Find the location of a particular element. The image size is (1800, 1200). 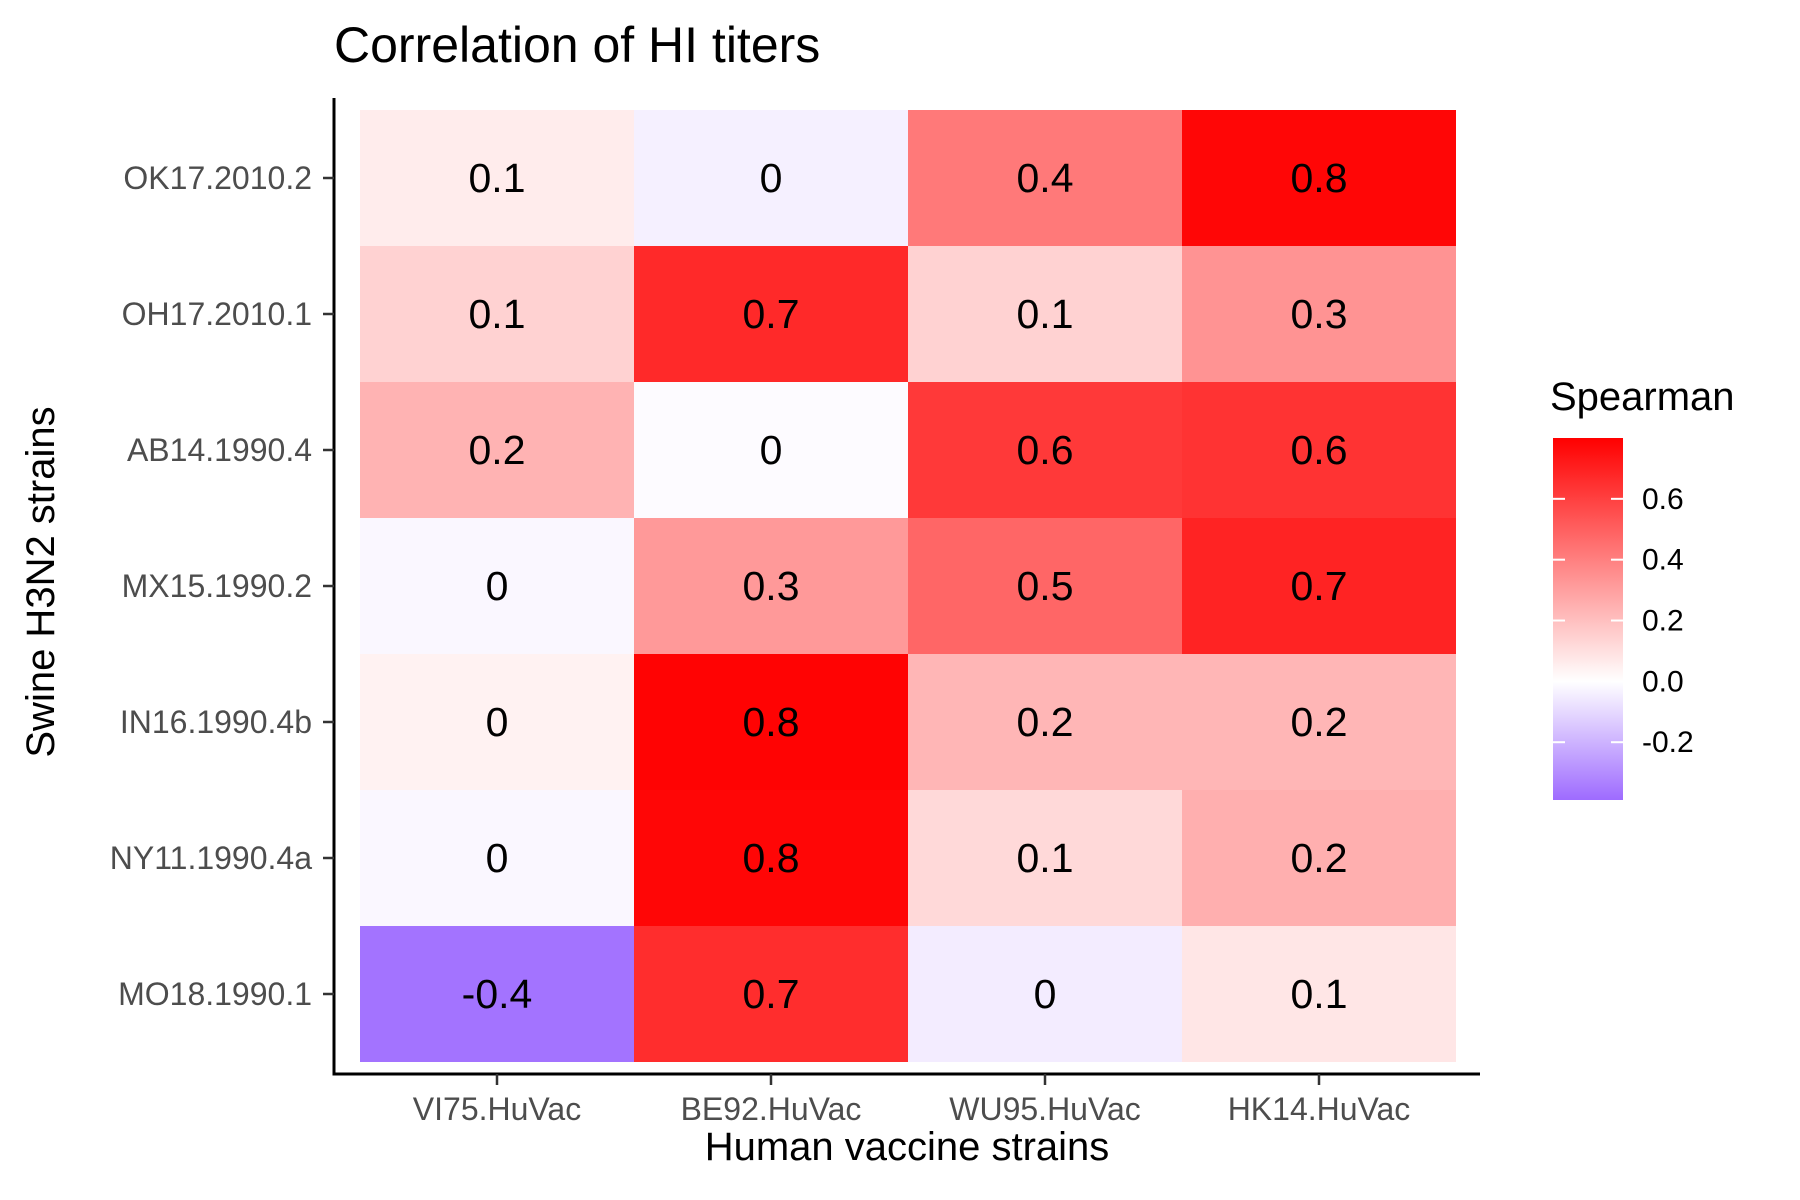

y-tick-label: OH17.2010.1 is located at coordinates (217, 314).